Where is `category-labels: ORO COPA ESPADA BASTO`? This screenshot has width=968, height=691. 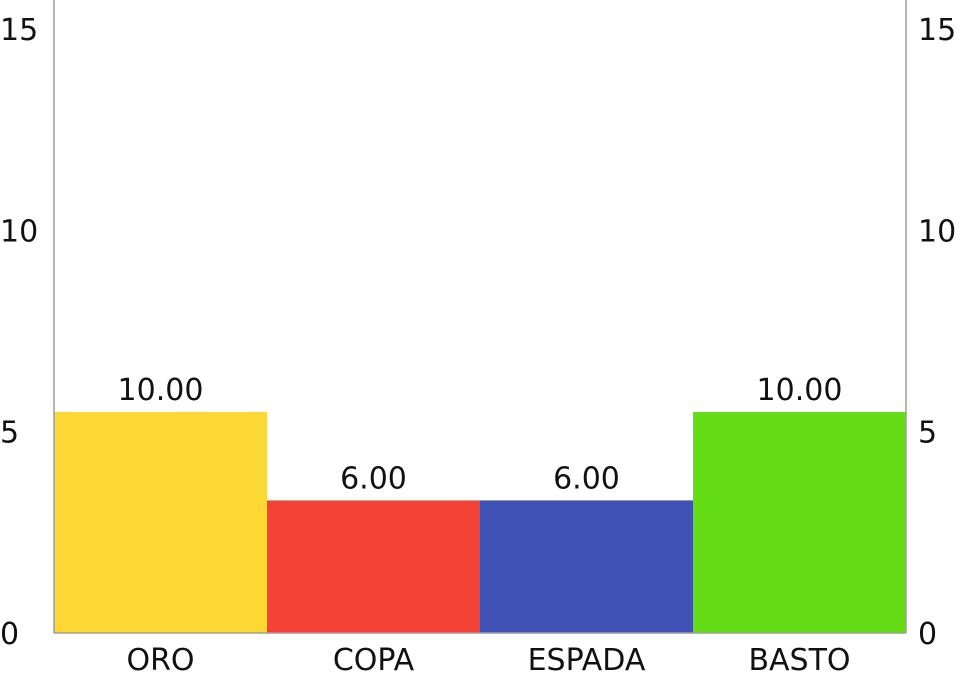
category-labels: ORO COPA ESPADA BASTO is located at coordinates (488, 660).